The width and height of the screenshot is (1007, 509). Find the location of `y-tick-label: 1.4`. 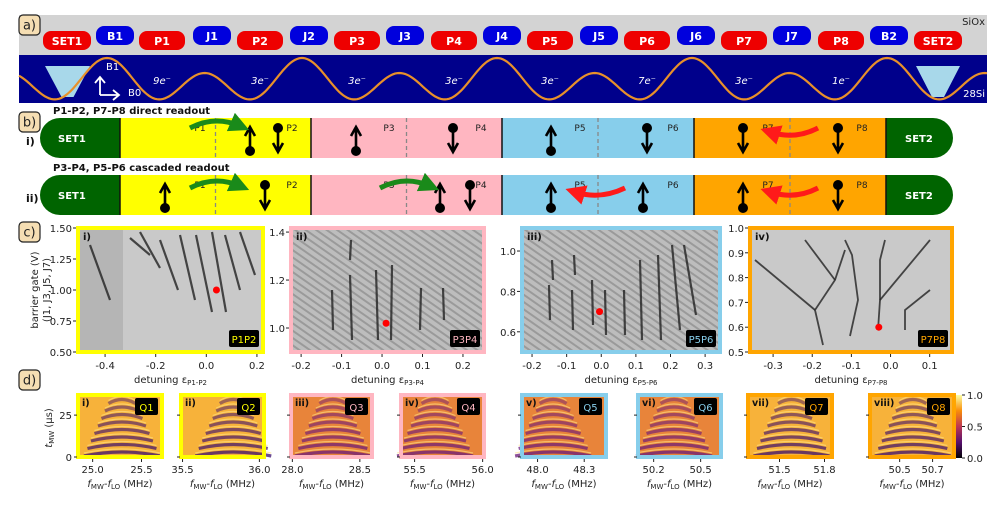

y-tick-label: 1.4 is located at coordinates (277, 233).